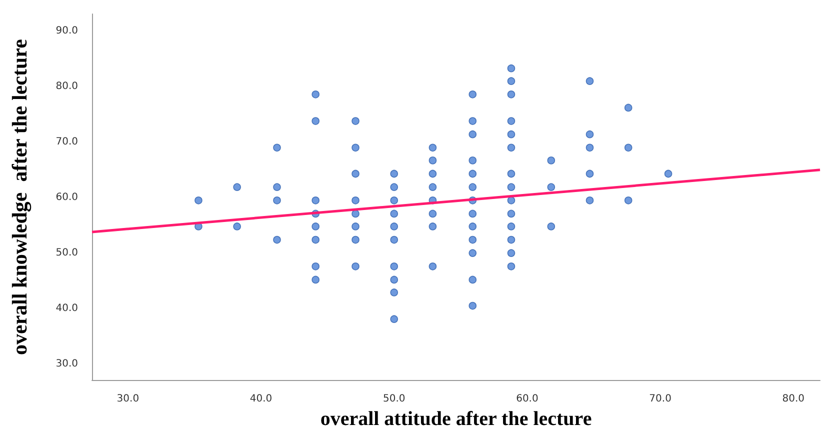 Image resolution: width=821 pixels, height=434 pixels. What do you see at coordinates (67, 308) in the screenshot?
I see `y-tick-label: 40.0` at bounding box center [67, 308].